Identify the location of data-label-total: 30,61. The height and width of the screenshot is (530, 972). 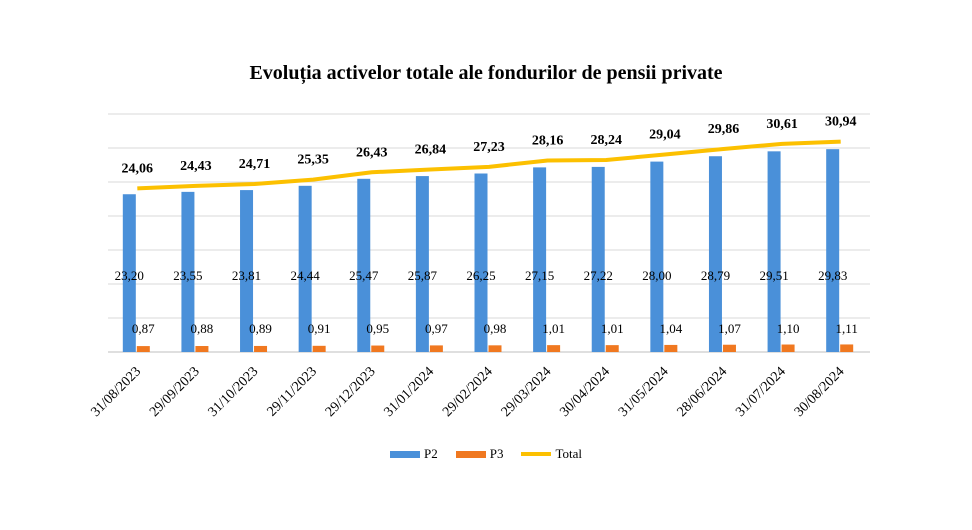
(782, 124).